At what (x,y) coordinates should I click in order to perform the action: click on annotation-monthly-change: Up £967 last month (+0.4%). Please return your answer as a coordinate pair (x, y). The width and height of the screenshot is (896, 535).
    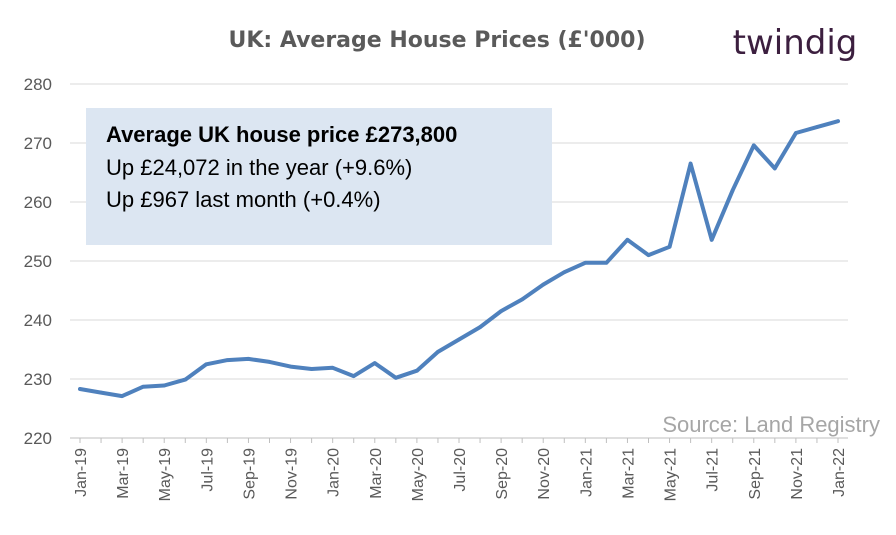
    Looking at the image, I should click on (243, 199).